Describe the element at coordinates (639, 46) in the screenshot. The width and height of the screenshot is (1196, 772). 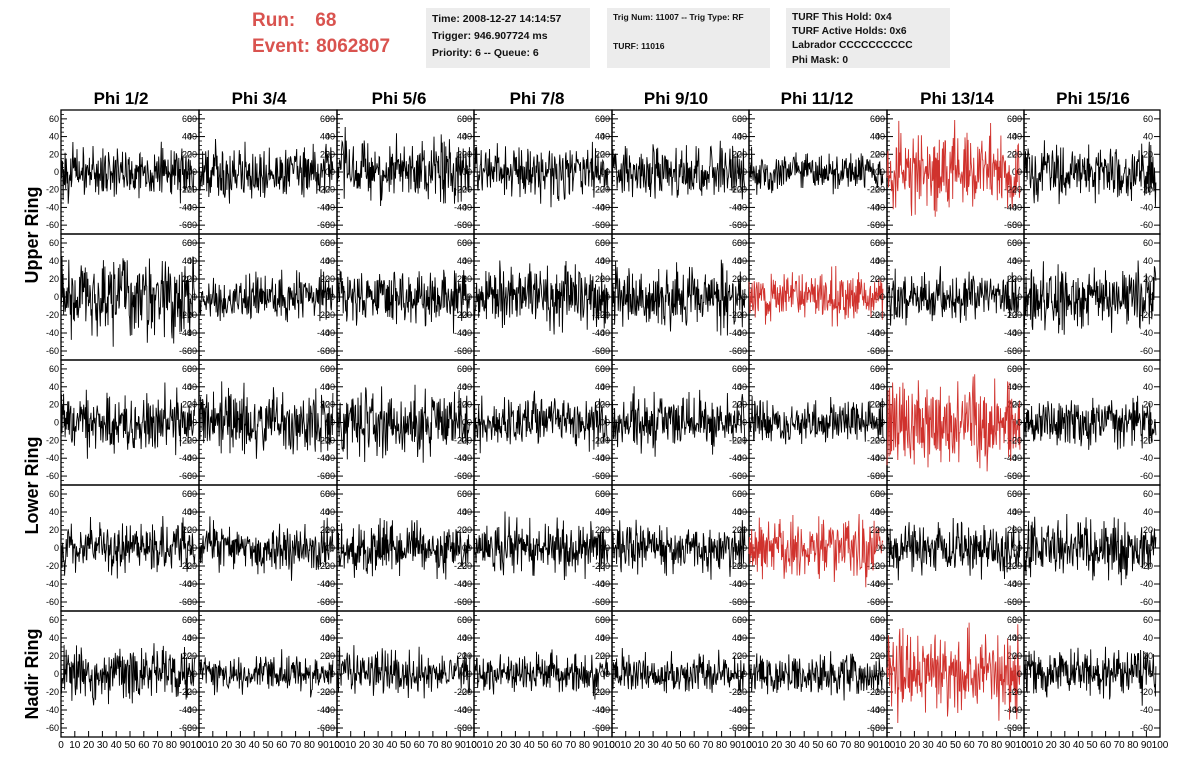
I see `turf-text: TURF: 11016` at that location.